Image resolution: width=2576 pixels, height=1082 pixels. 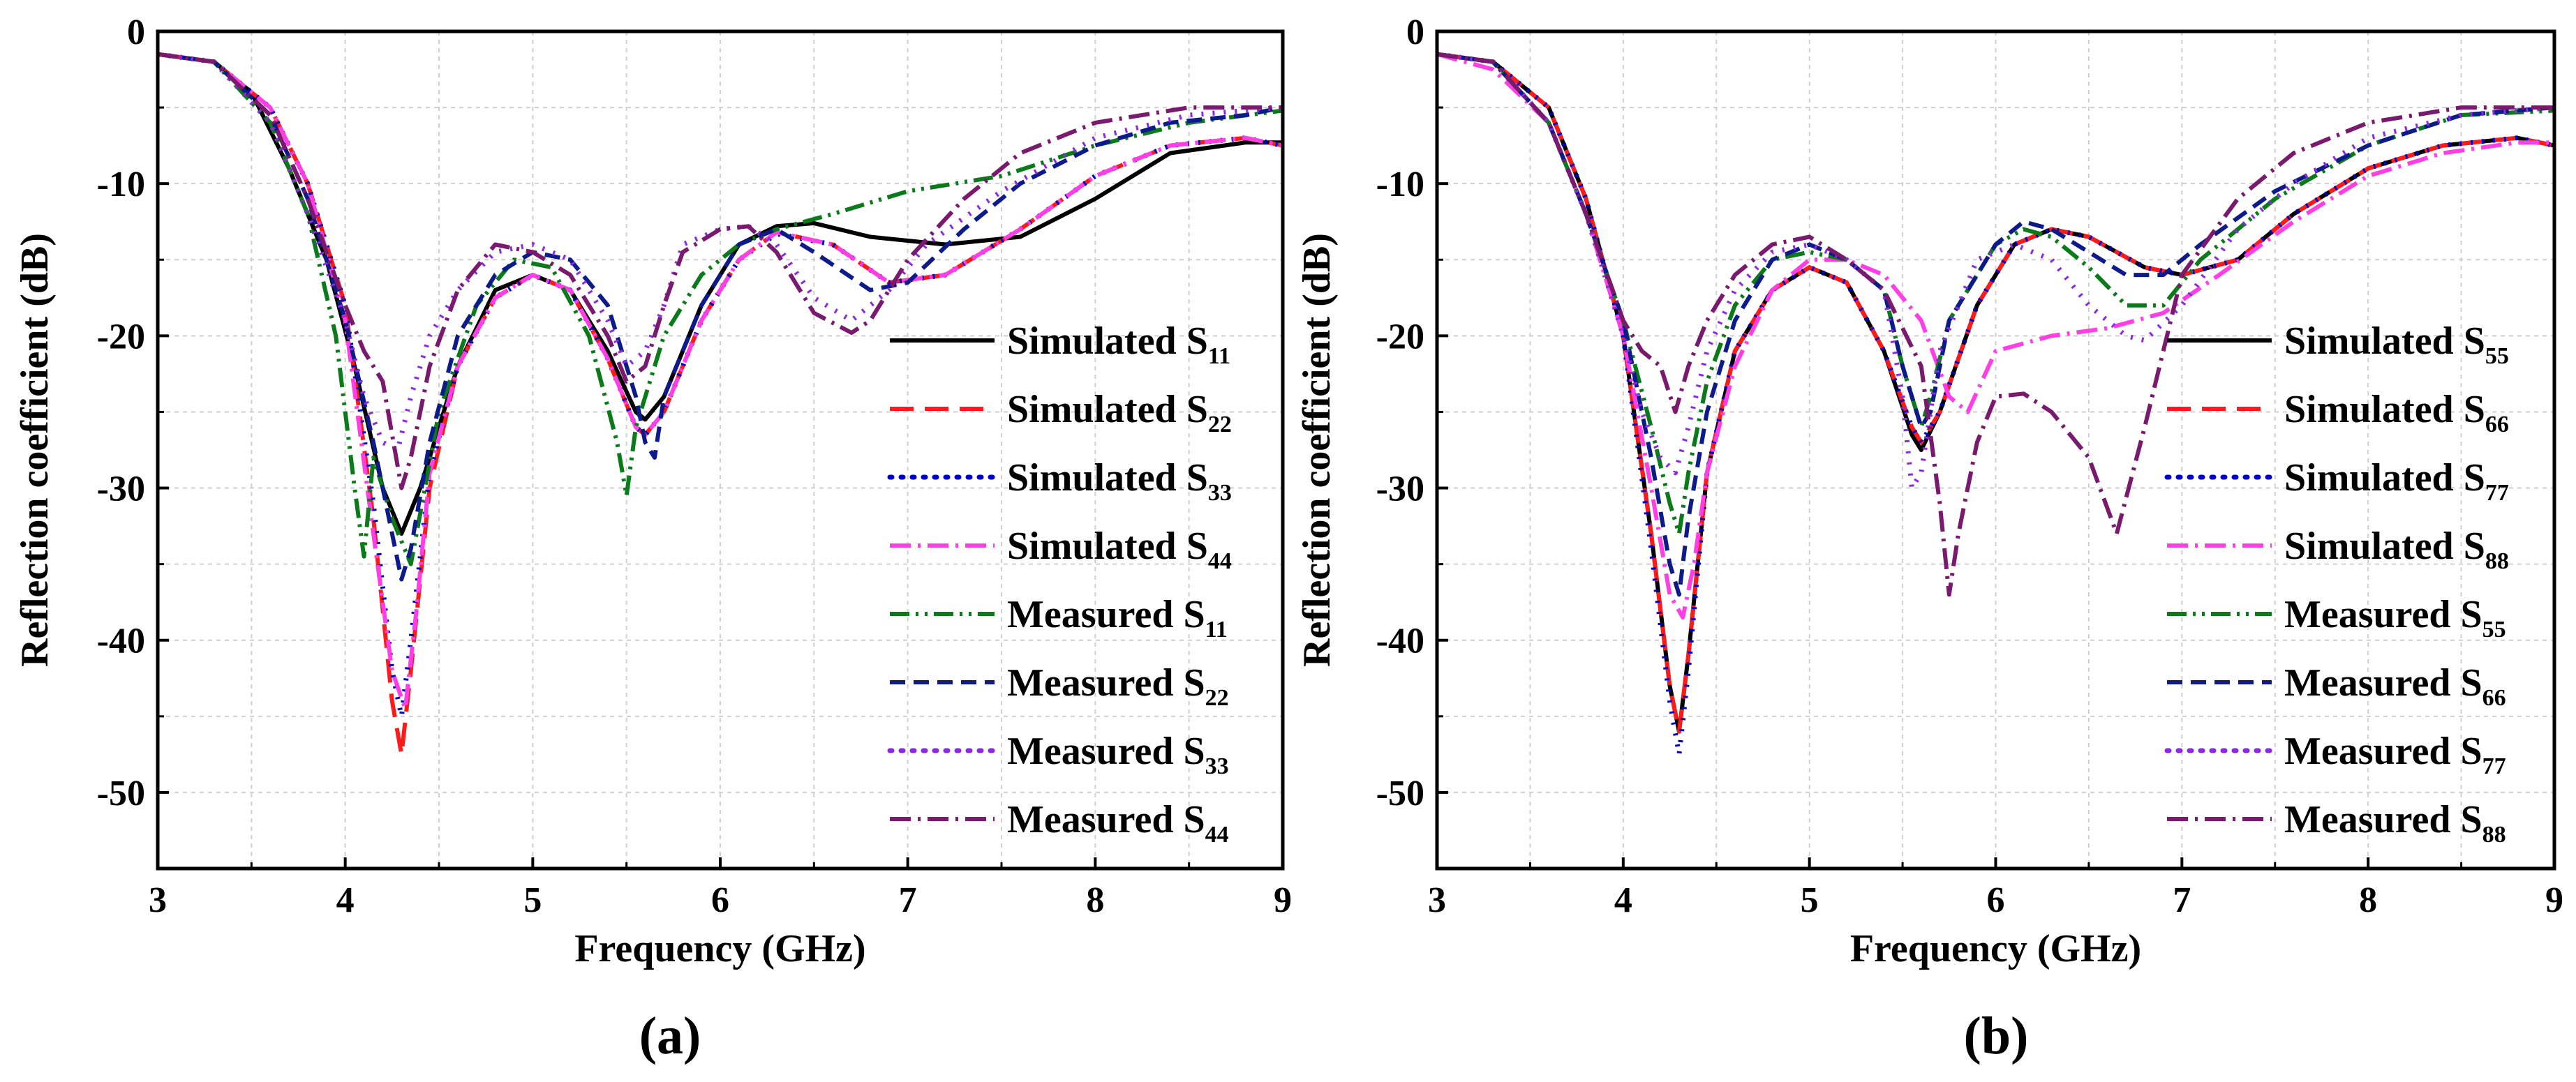 I want to click on legend-label: Measured S44, so click(x=1118, y=823).